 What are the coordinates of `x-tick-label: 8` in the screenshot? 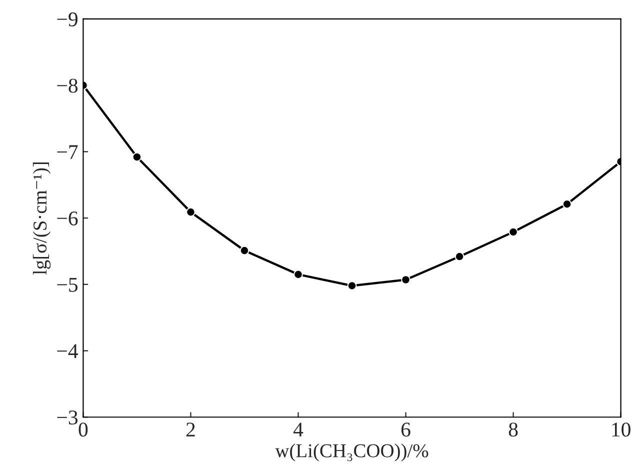 It's located at (513, 429).